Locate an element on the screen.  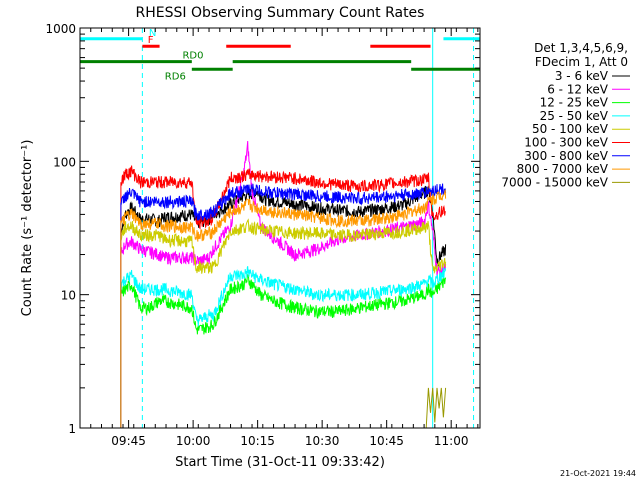
y-tick-label-0: 1 is located at coordinates (72, 429).